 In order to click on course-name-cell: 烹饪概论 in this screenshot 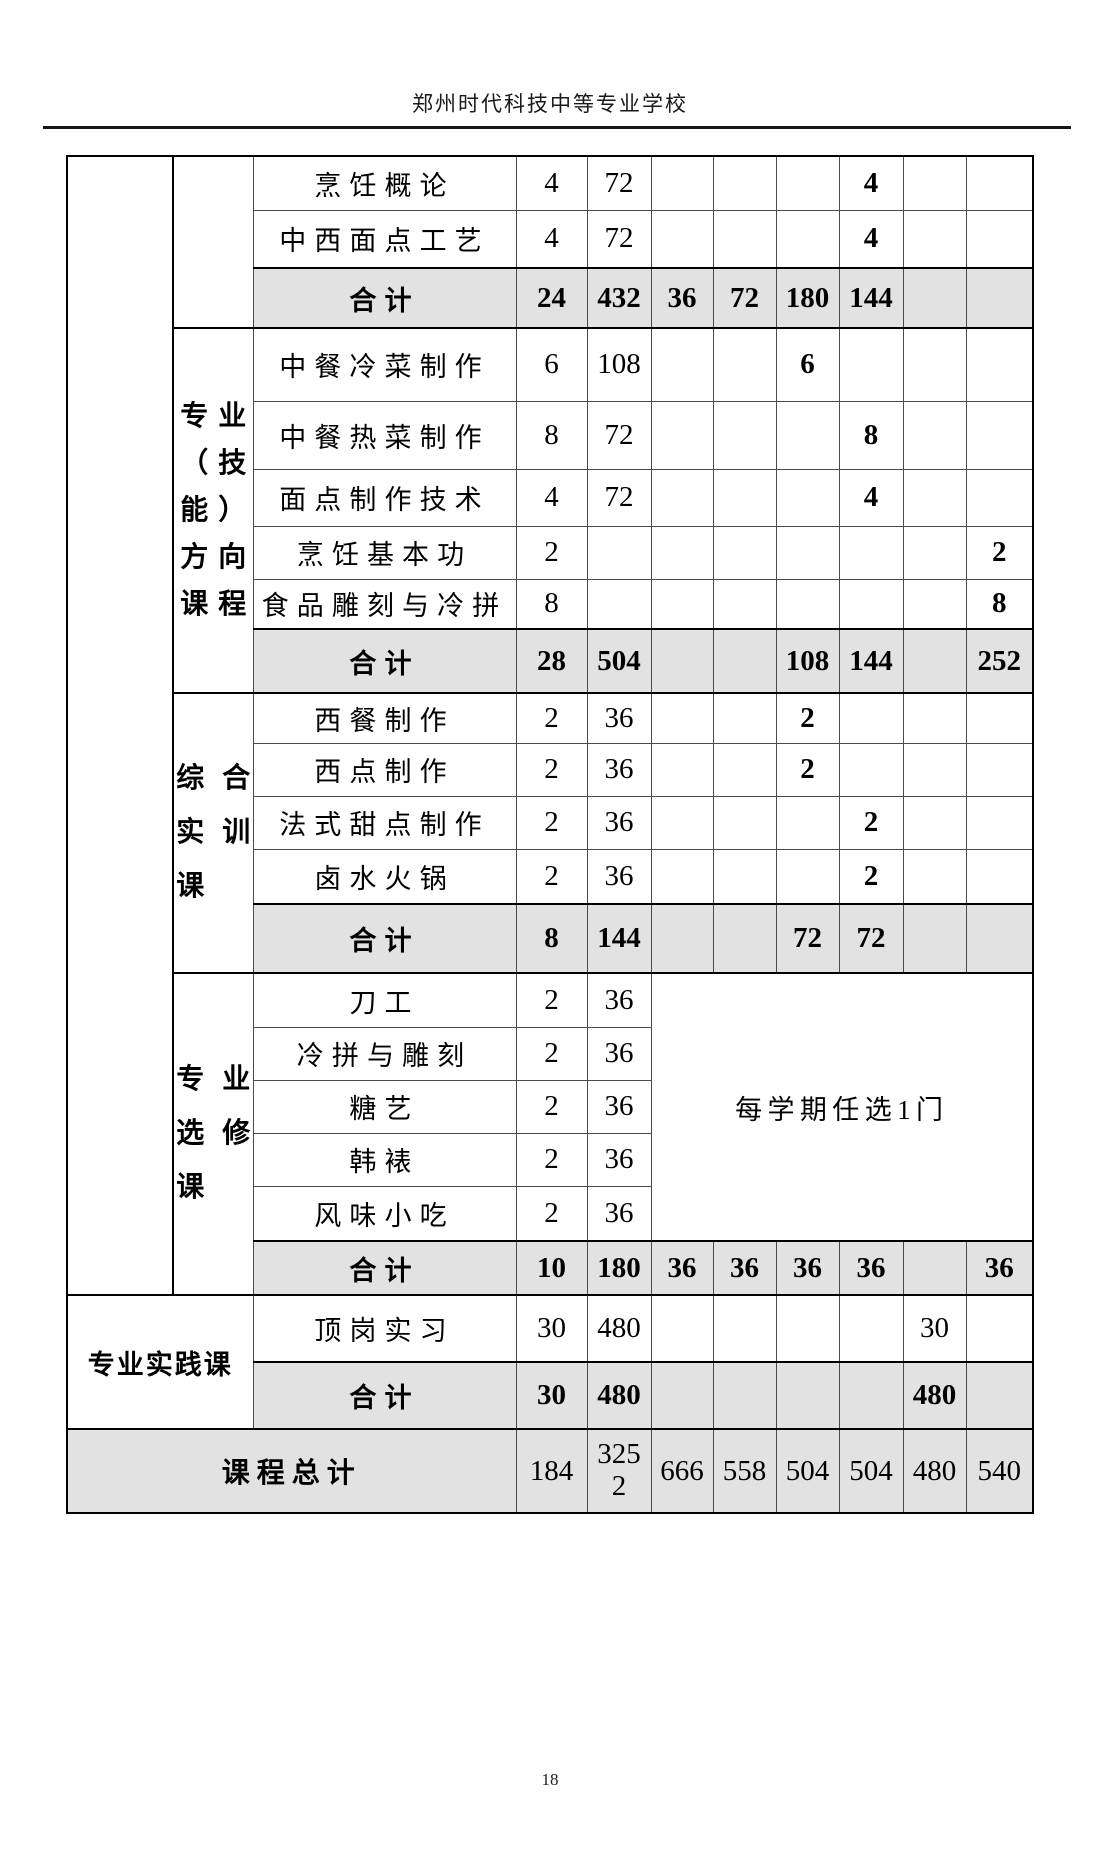, I will do `click(384, 183)`.